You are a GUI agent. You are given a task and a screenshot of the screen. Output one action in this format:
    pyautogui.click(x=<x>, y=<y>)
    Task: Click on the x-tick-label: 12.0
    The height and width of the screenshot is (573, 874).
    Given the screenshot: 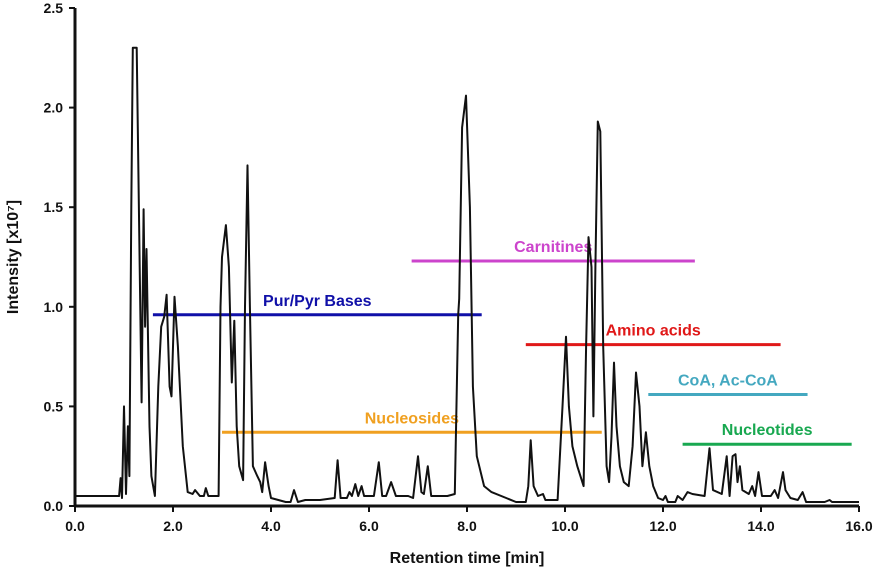 What is the action you would take?
    pyautogui.click(x=662, y=526)
    